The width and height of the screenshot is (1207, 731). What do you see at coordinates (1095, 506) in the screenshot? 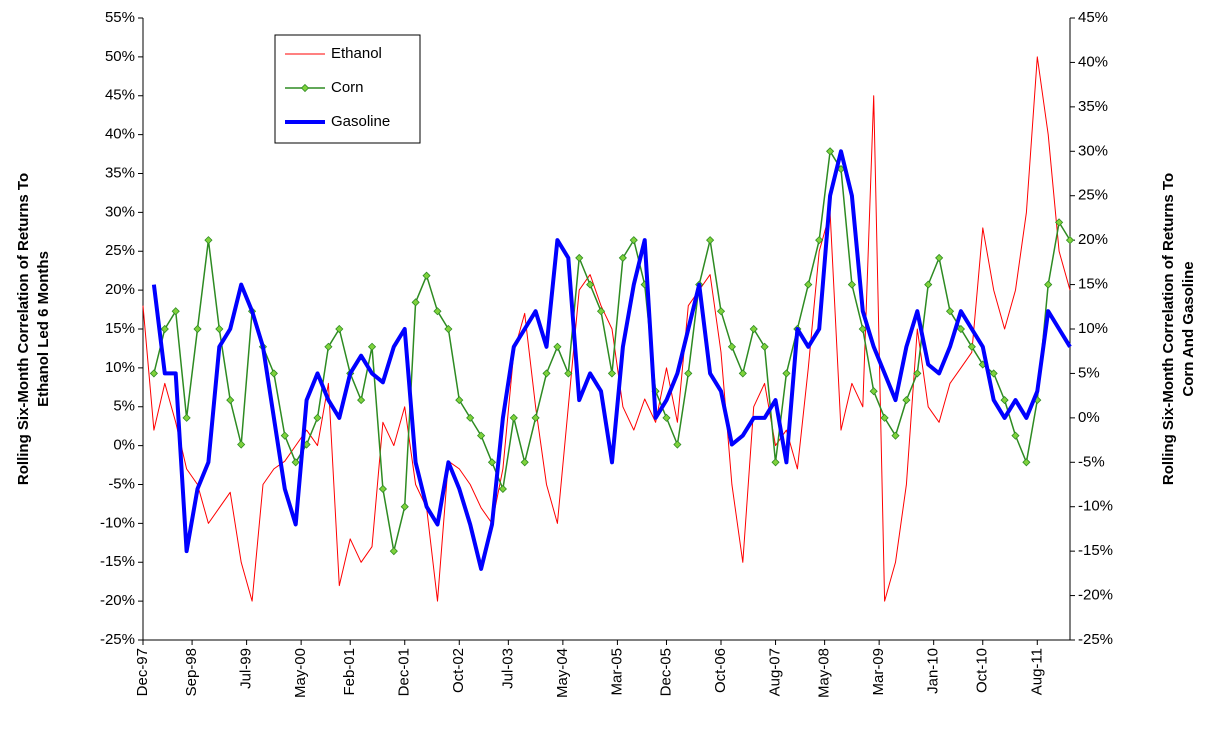
I see `y2-tick-label: -10%` at bounding box center [1095, 506].